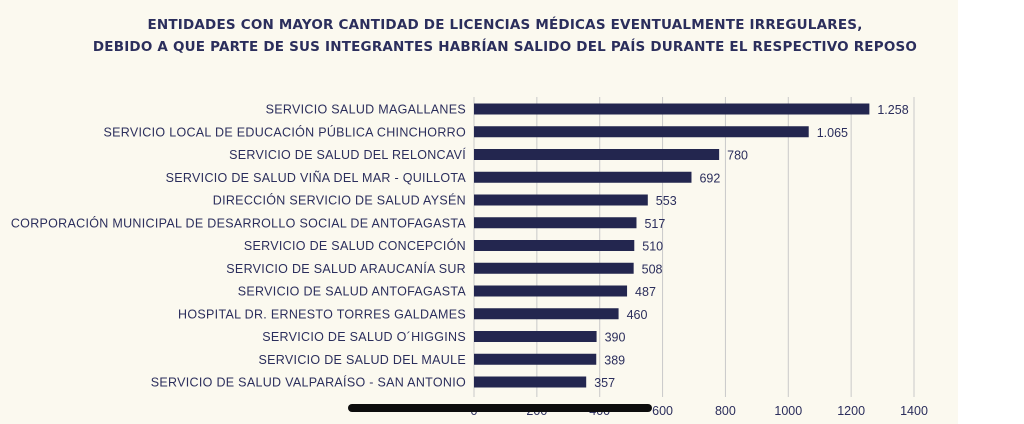 The height and width of the screenshot is (424, 1024). I want to click on x-tick-label: 1400, so click(914, 411).